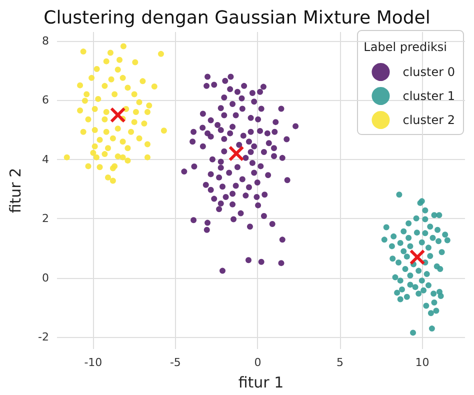  What do you see at coordinates (15, 191) in the screenshot?
I see `y-axis-title: fitur 2` at bounding box center [15, 191].